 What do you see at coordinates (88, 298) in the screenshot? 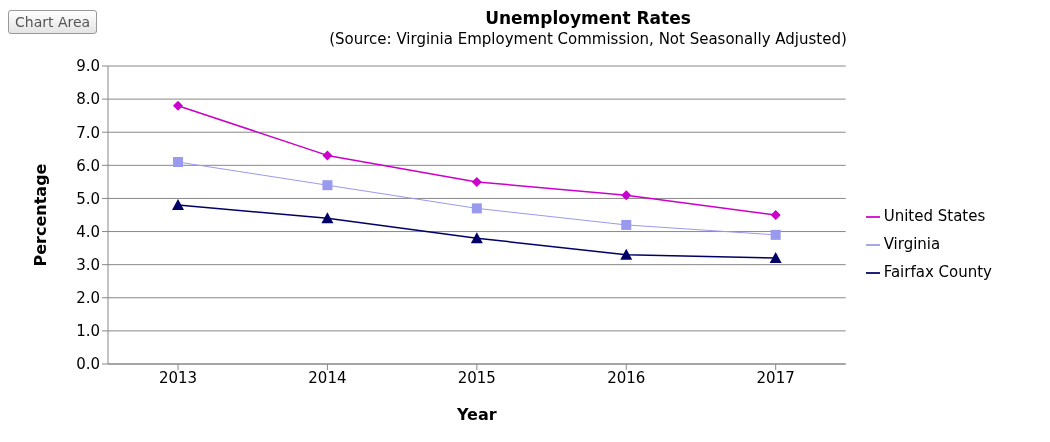
I see `y-tick-label: 2.0` at bounding box center [88, 298].